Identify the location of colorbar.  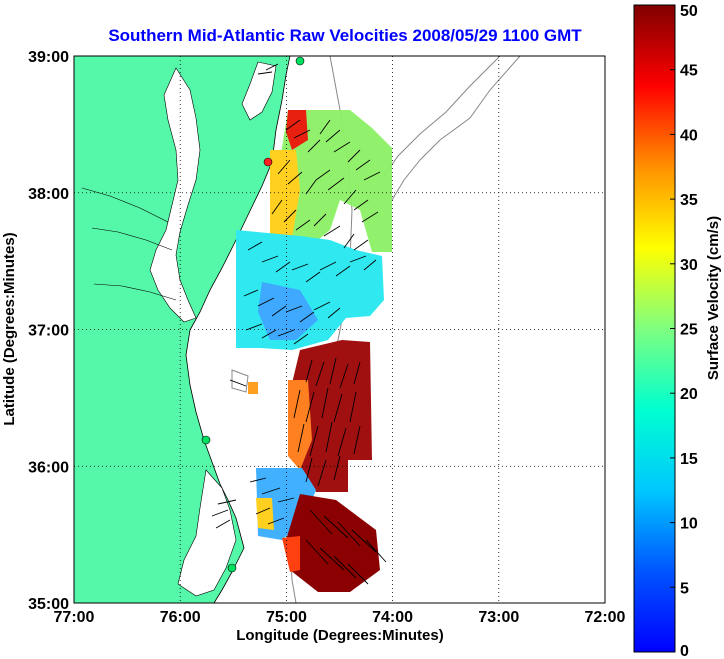
(654, 328).